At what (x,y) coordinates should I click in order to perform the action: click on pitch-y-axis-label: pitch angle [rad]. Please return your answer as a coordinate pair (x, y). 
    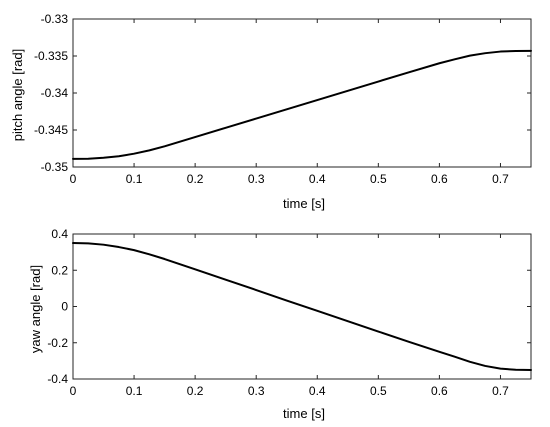
    Looking at the image, I should click on (17, 95).